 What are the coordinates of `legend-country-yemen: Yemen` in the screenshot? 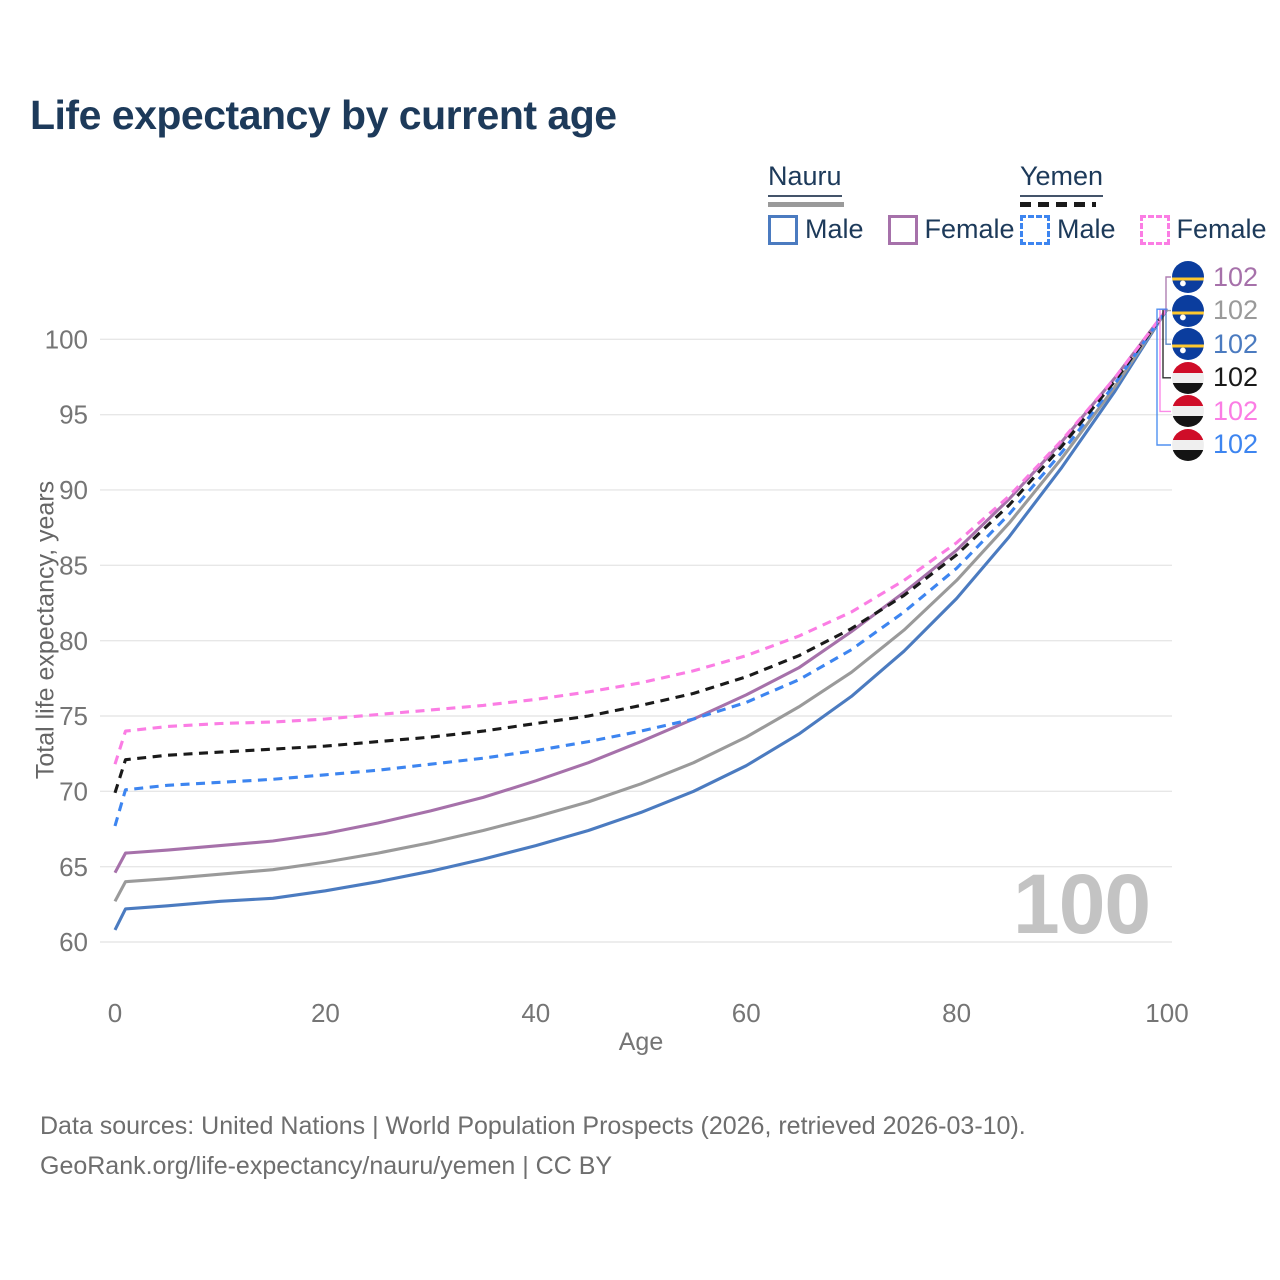 It's located at (1062, 179).